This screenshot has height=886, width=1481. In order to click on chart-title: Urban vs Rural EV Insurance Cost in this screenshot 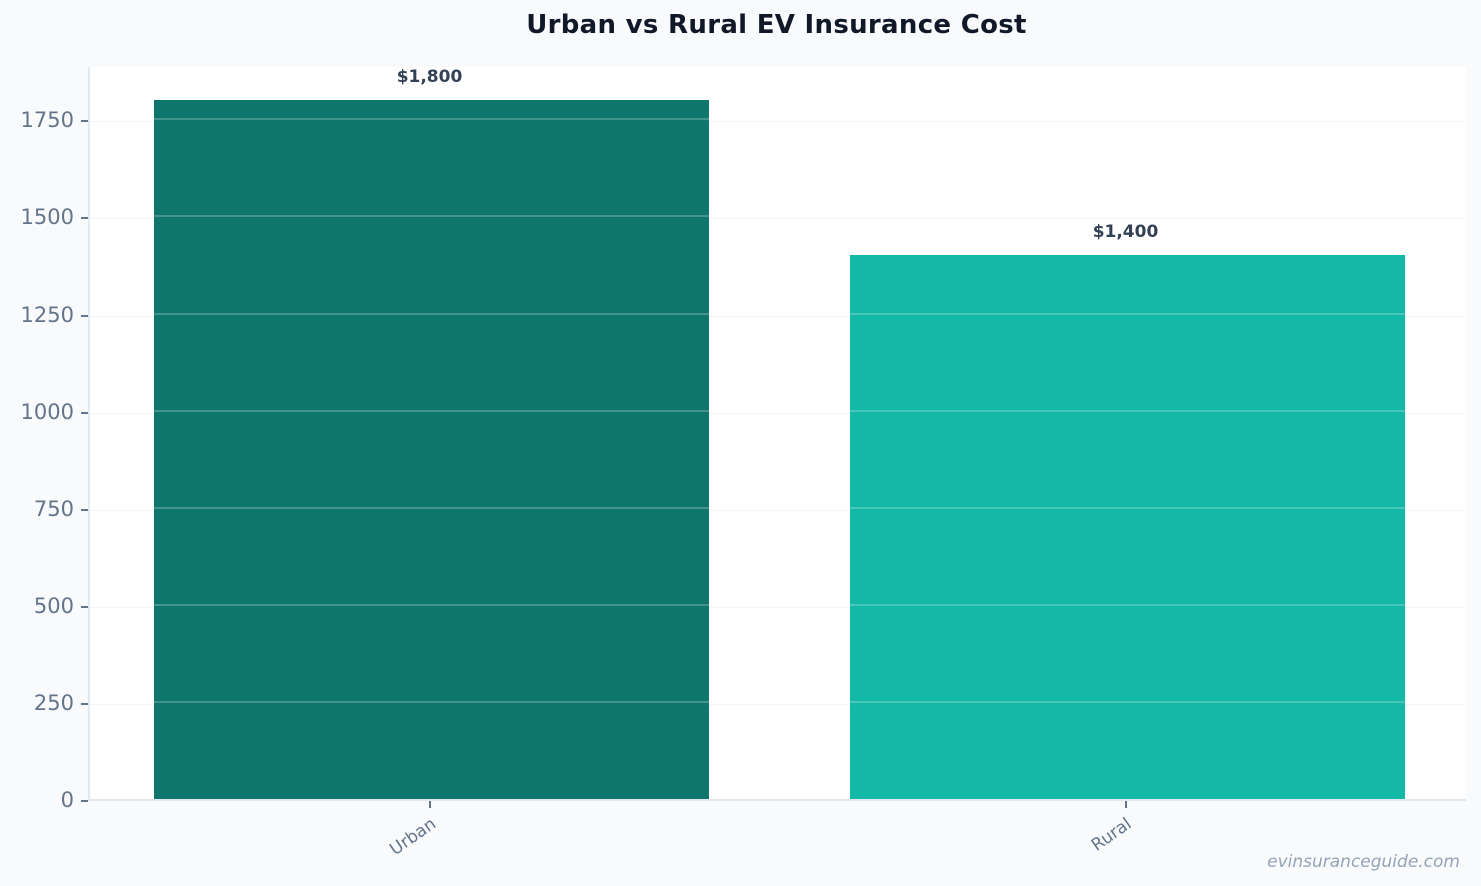, I will do `click(776, 25)`.